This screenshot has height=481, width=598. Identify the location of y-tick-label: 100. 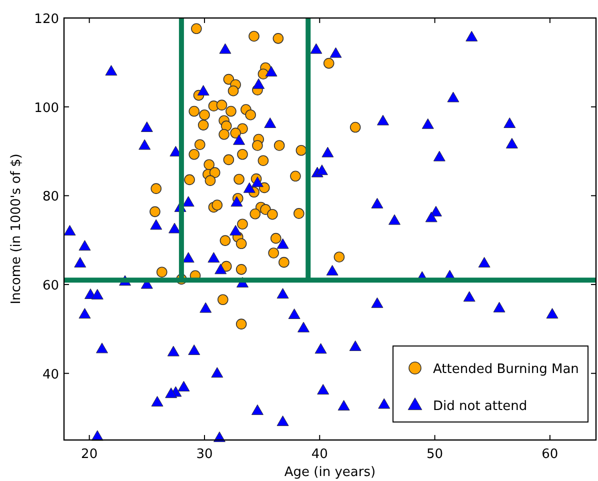
(46, 108).